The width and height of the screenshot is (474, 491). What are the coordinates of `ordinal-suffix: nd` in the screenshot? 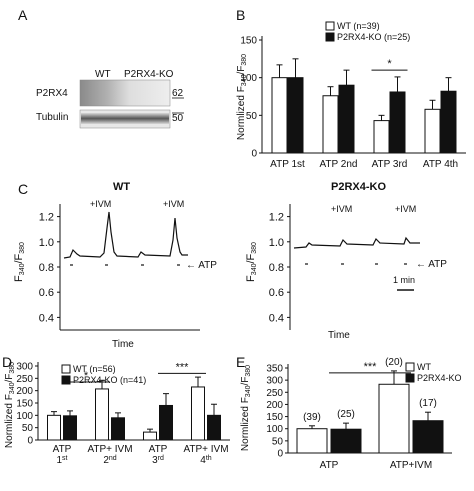 It's located at (113, 458).